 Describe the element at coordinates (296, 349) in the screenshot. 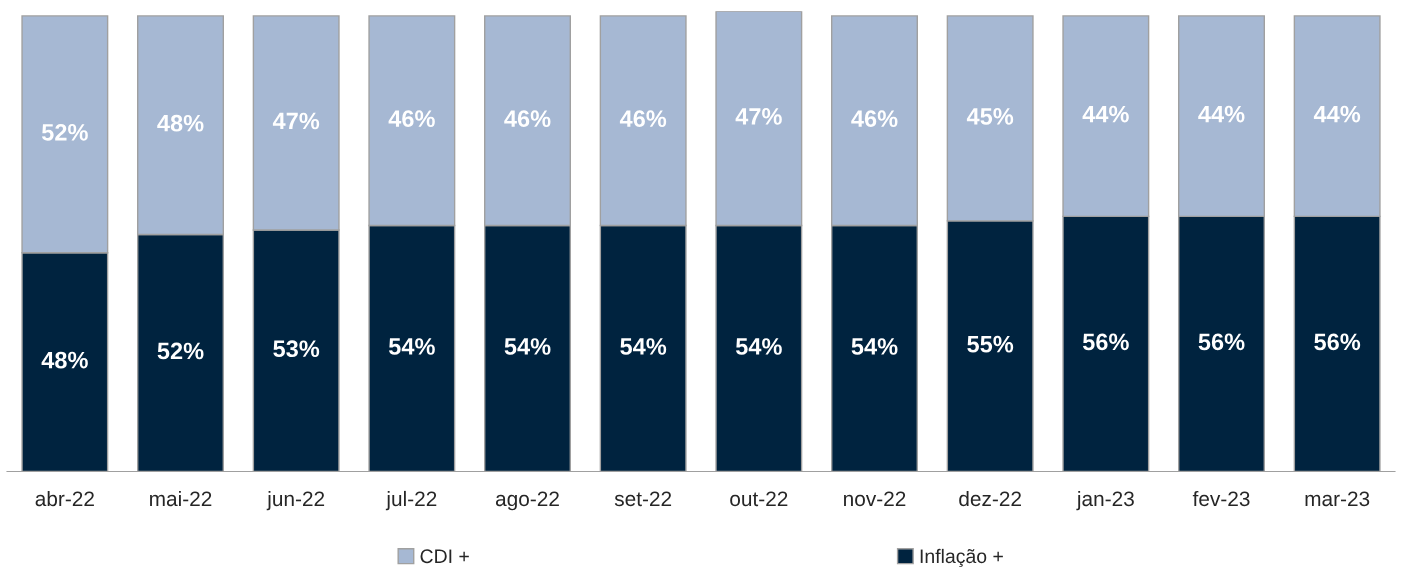

I see `data-label: 53%` at that location.